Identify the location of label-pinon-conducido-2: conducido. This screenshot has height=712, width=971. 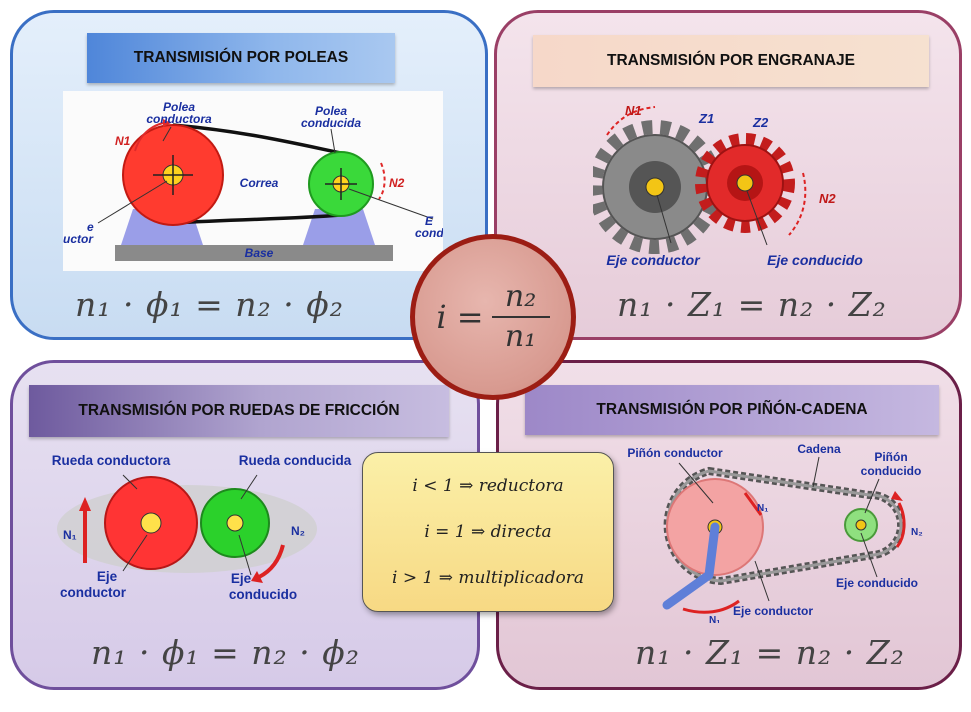
(891, 471).